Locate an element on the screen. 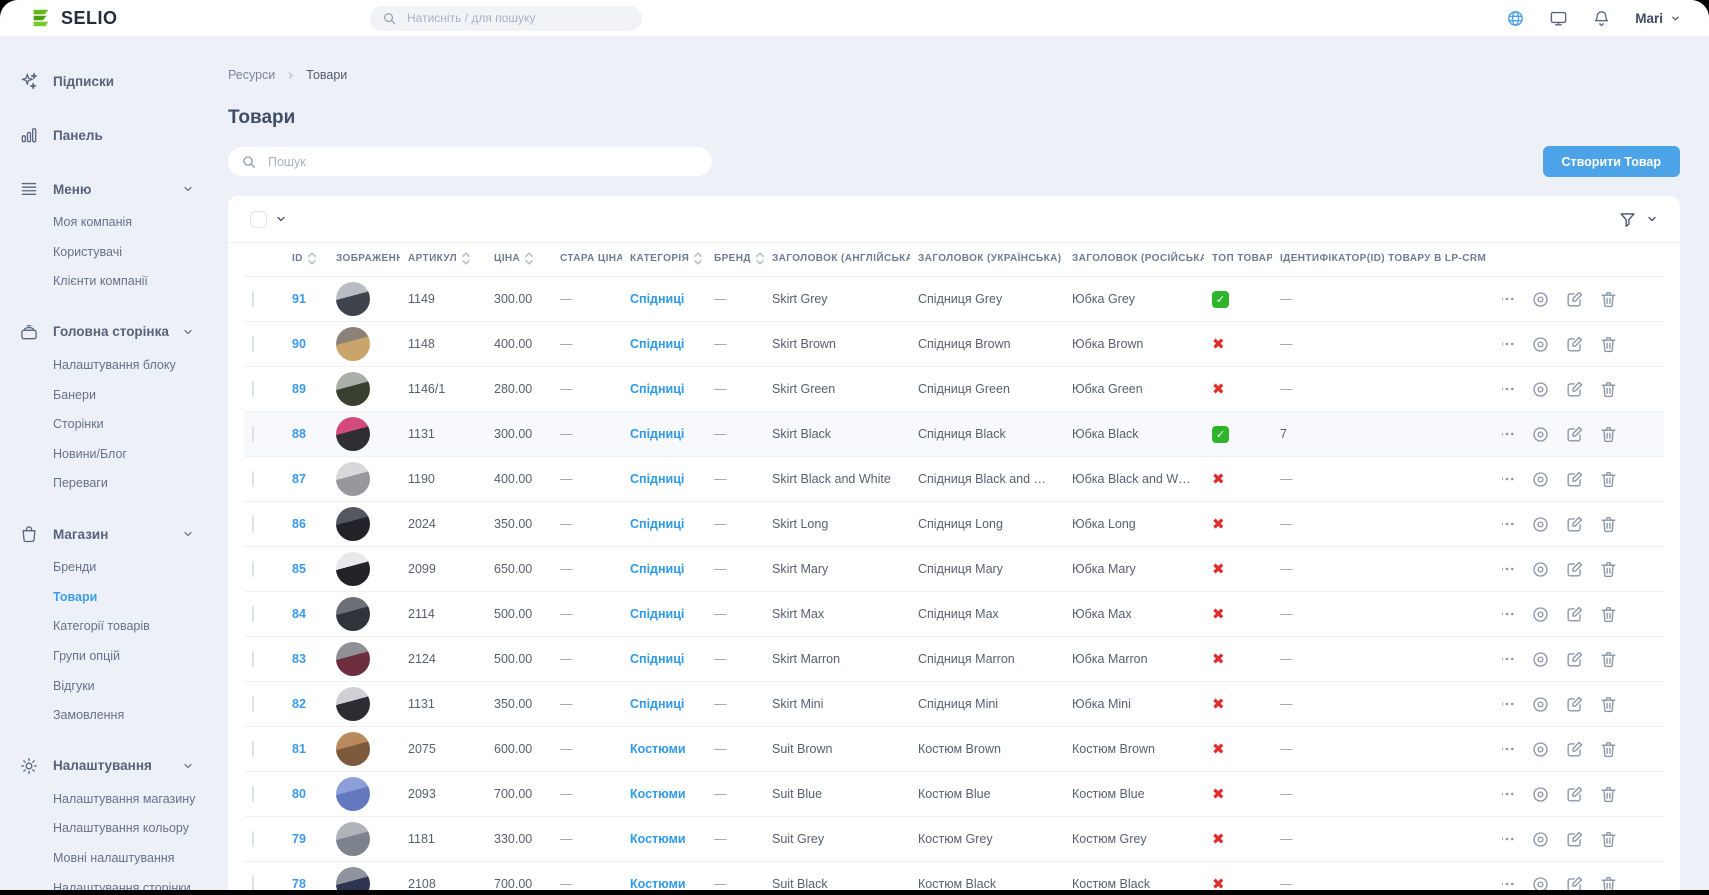 This screenshot has width=1709, height=895. sidebar-item-1: Панель is located at coordinates (106, 135).